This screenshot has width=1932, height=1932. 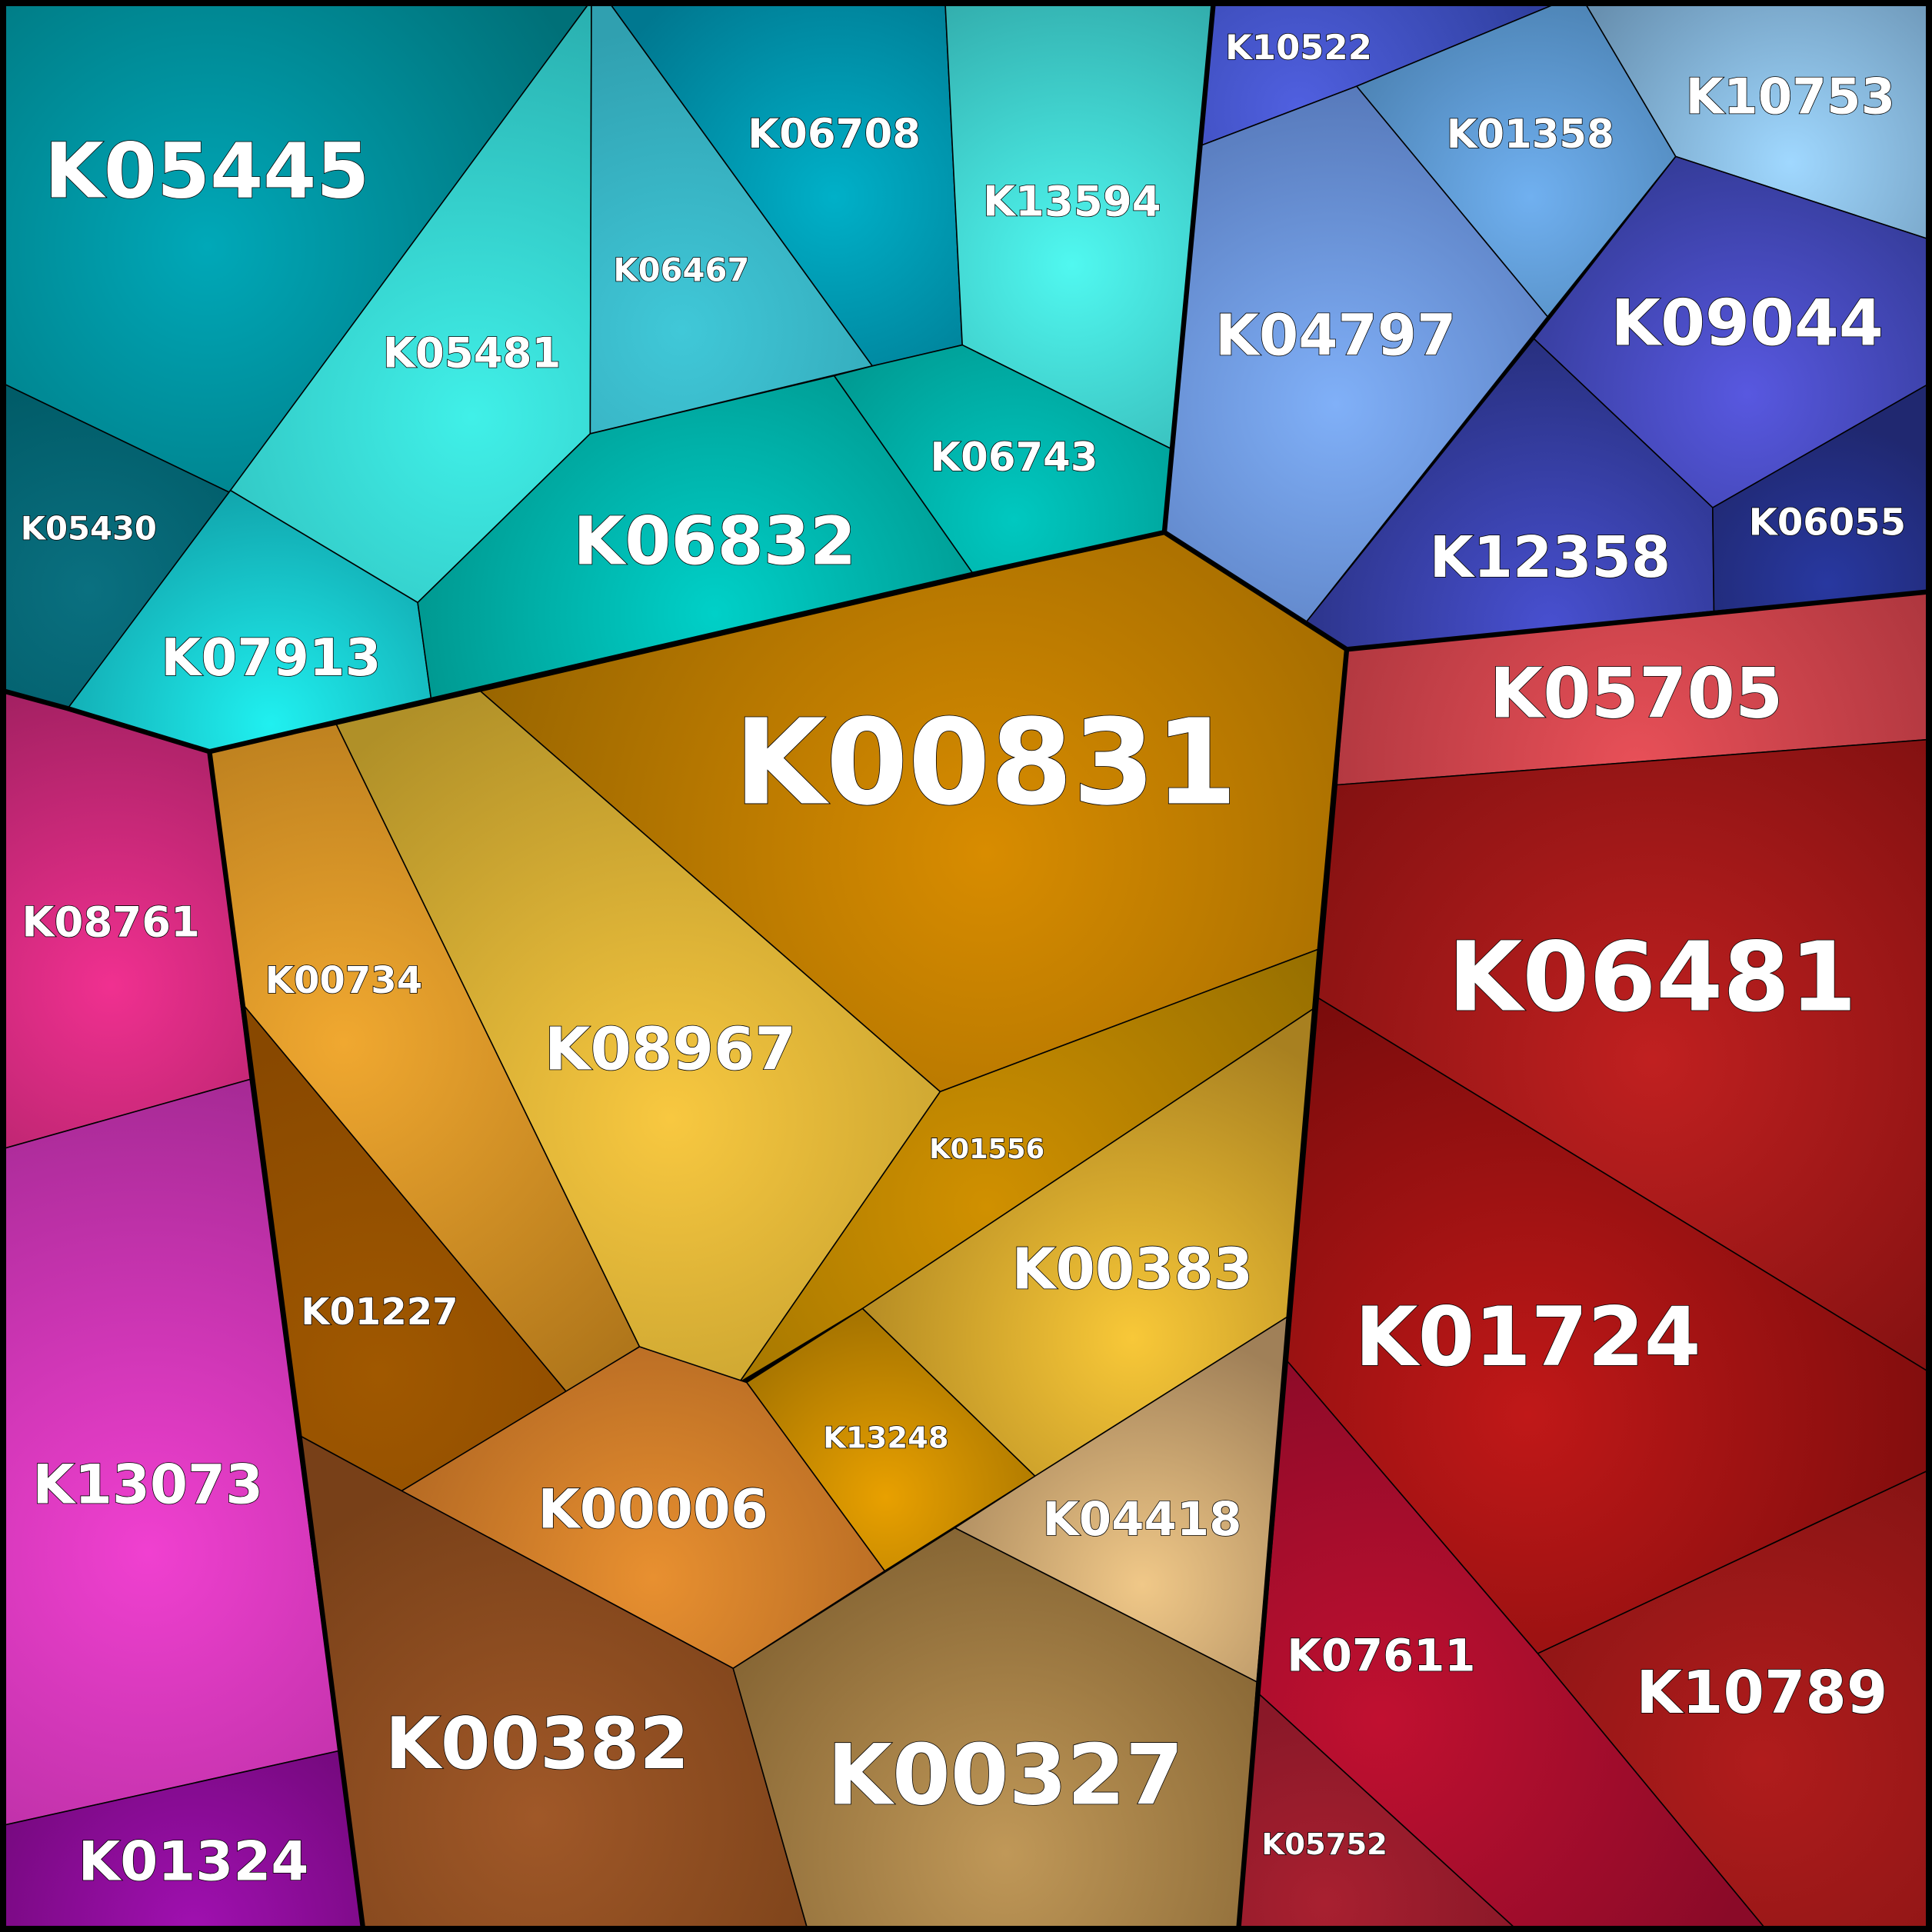 What do you see at coordinates (1072, 200) in the screenshot?
I see `cell-label-K13594: K13594` at bounding box center [1072, 200].